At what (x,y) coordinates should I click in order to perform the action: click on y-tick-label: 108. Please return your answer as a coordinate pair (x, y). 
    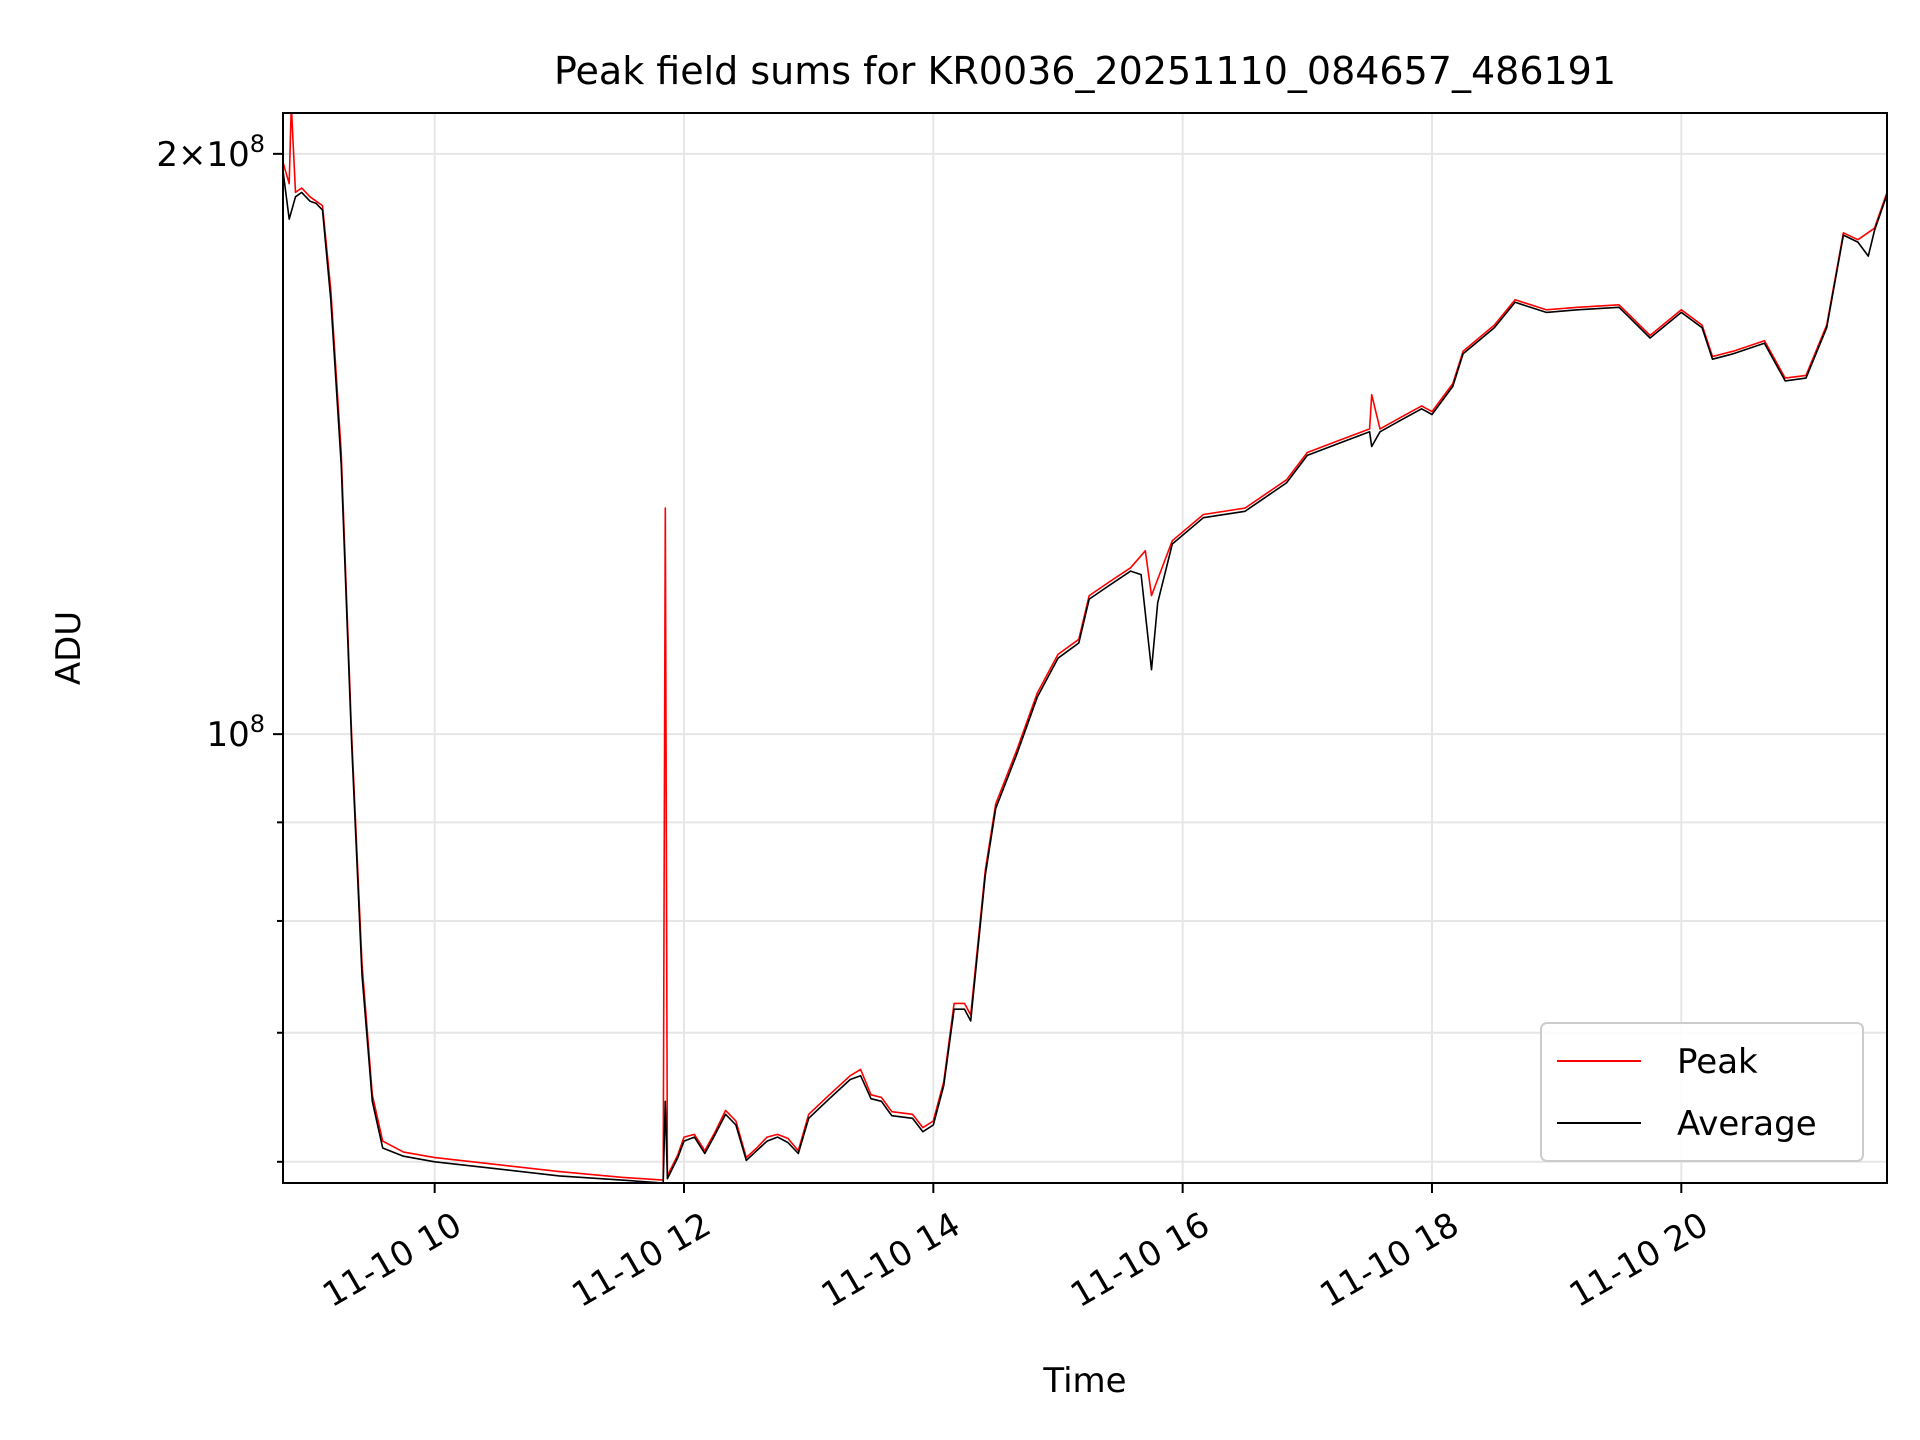
    Looking at the image, I should click on (235, 732).